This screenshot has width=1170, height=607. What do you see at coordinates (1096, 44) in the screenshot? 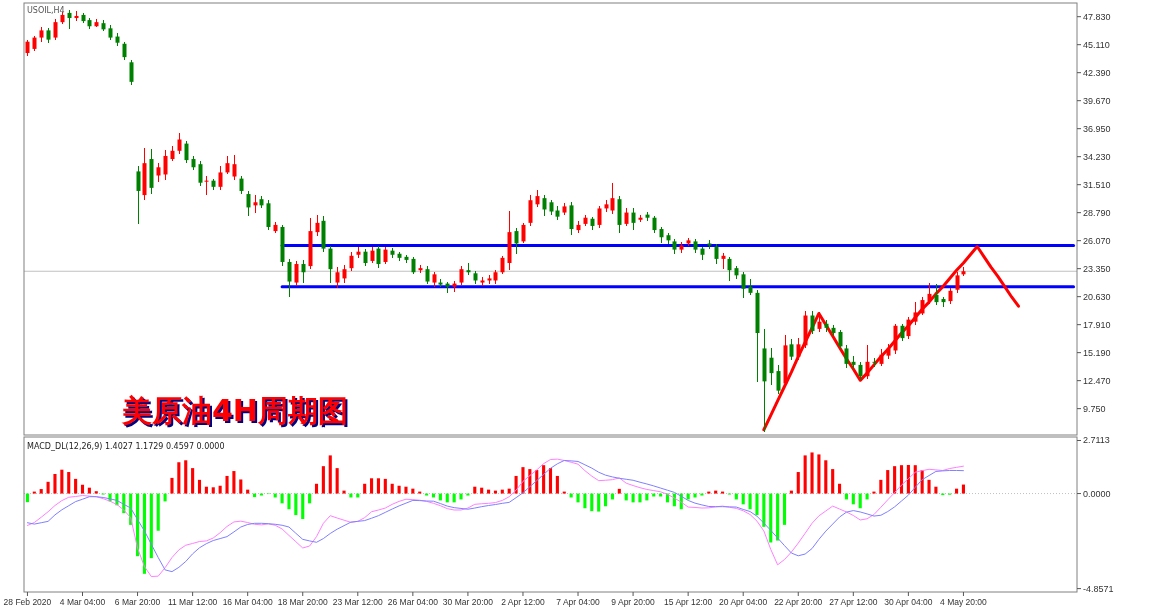
I see `y-tick-label: 45.110` at bounding box center [1096, 44].